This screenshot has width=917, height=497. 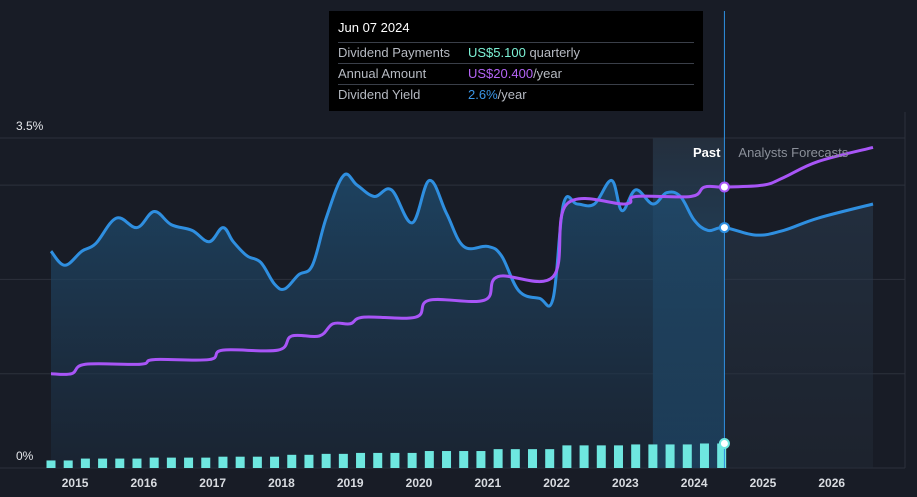 What do you see at coordinates (419, 483) in the screenshot?
I see `x-tick-label: 2020` at bounding box center [419, 483].